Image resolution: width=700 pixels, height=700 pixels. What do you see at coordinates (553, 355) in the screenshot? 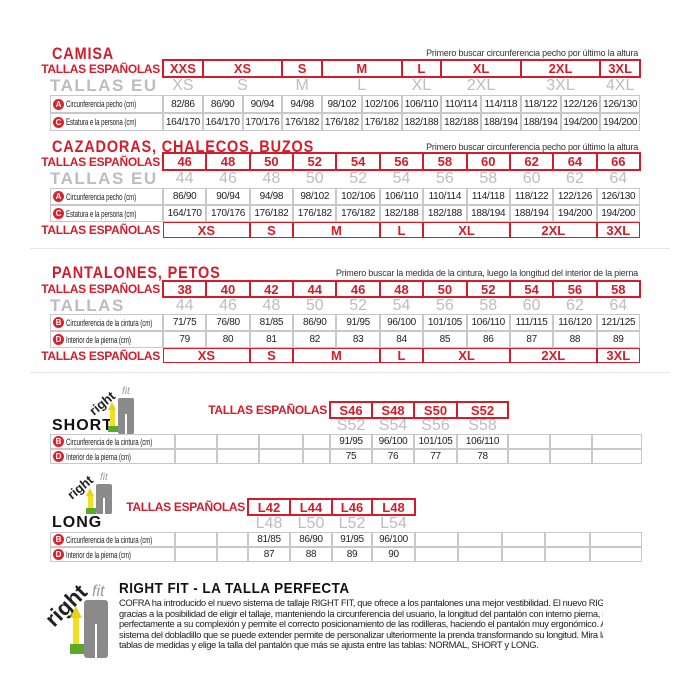
I see `letter-size-cell: 2XL` at bounding box center [553, 355].